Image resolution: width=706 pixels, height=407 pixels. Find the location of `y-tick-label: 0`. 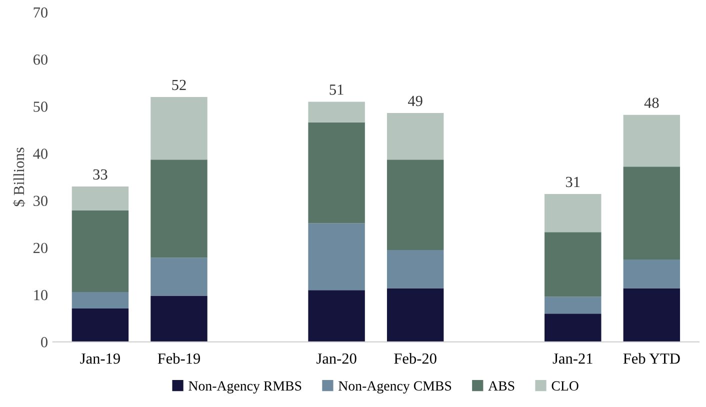

y-tick-label: 0 is located at coordinates (44, 342).